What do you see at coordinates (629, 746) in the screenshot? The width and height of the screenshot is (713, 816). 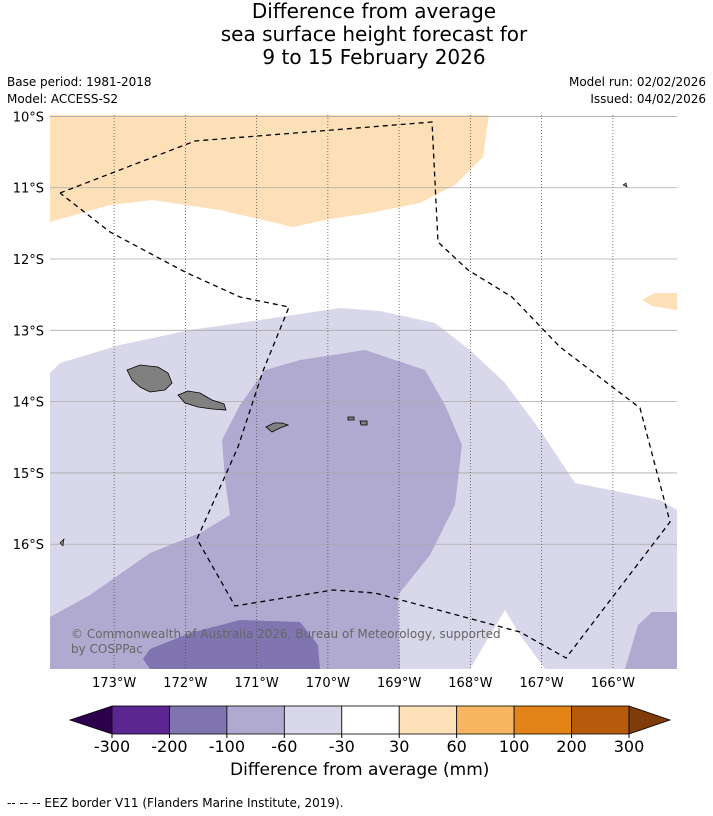 I see `colorbar-tick-label: 300` at bounding box center [629, 746].